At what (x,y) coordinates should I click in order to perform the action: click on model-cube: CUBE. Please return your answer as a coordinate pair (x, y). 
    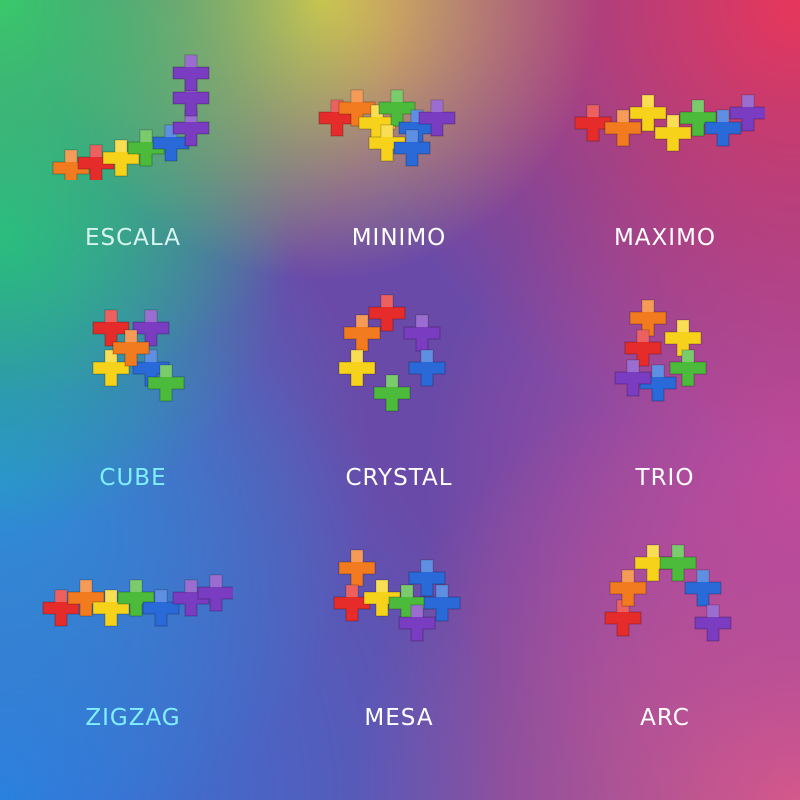
    Looking at the image, I should click on (133, 373).